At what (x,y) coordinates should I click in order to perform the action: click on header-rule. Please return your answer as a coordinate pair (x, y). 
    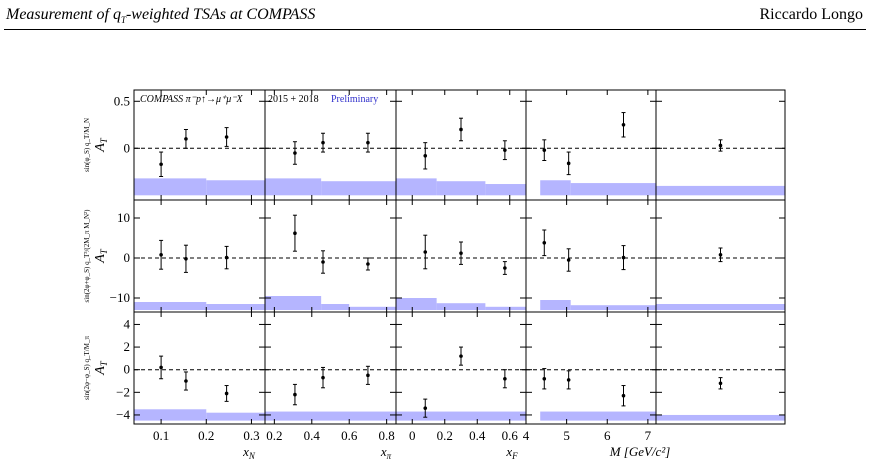
    Looking at the image, I should click on (435, 29).